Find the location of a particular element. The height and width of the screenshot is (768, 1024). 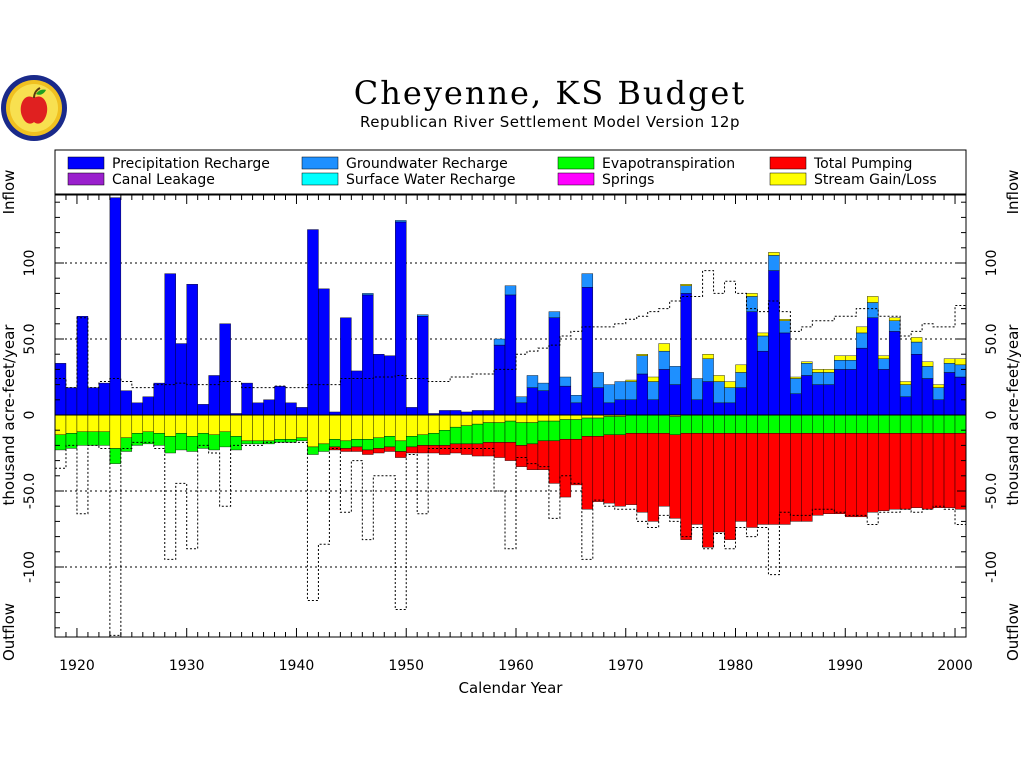

legend-swatch-stream-gain-loss is located at coordinates (788, 179).